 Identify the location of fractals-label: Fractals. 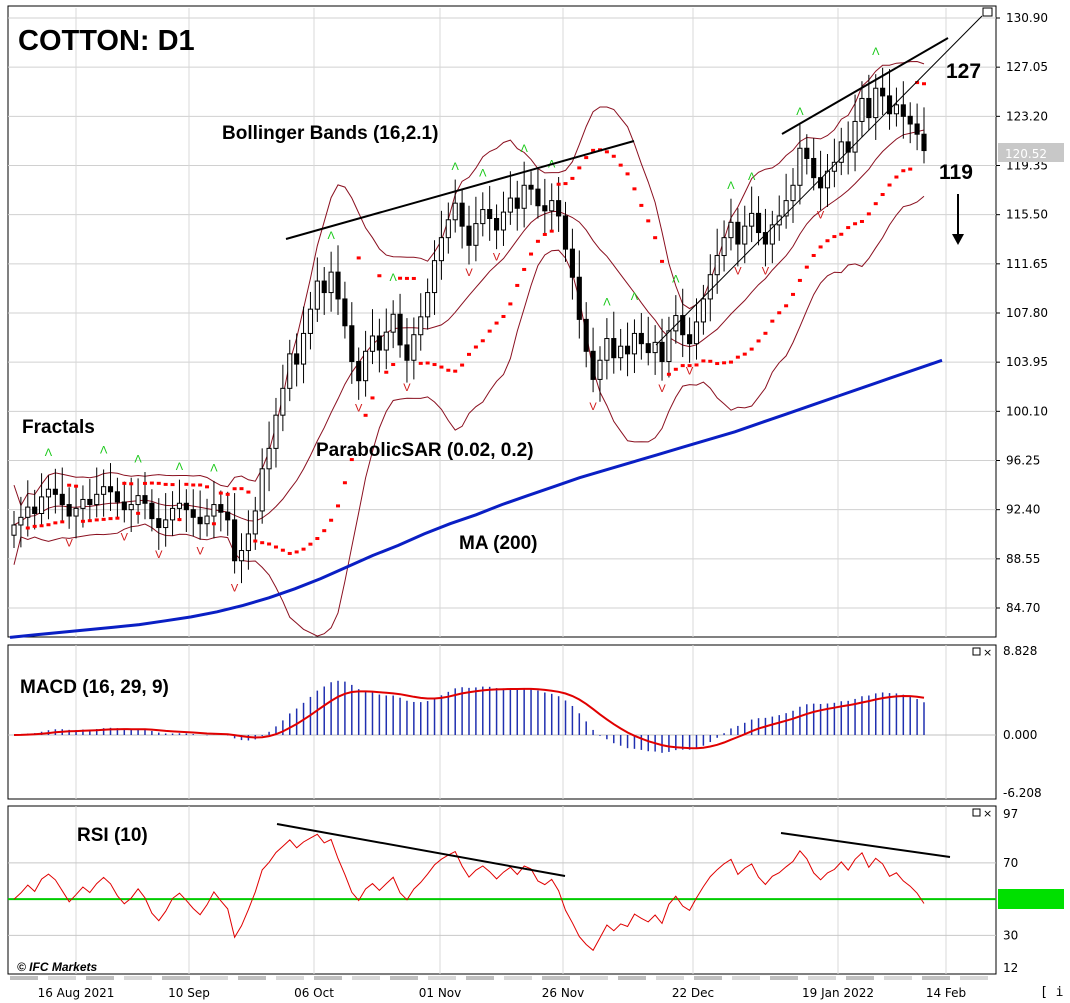
(58, 427).